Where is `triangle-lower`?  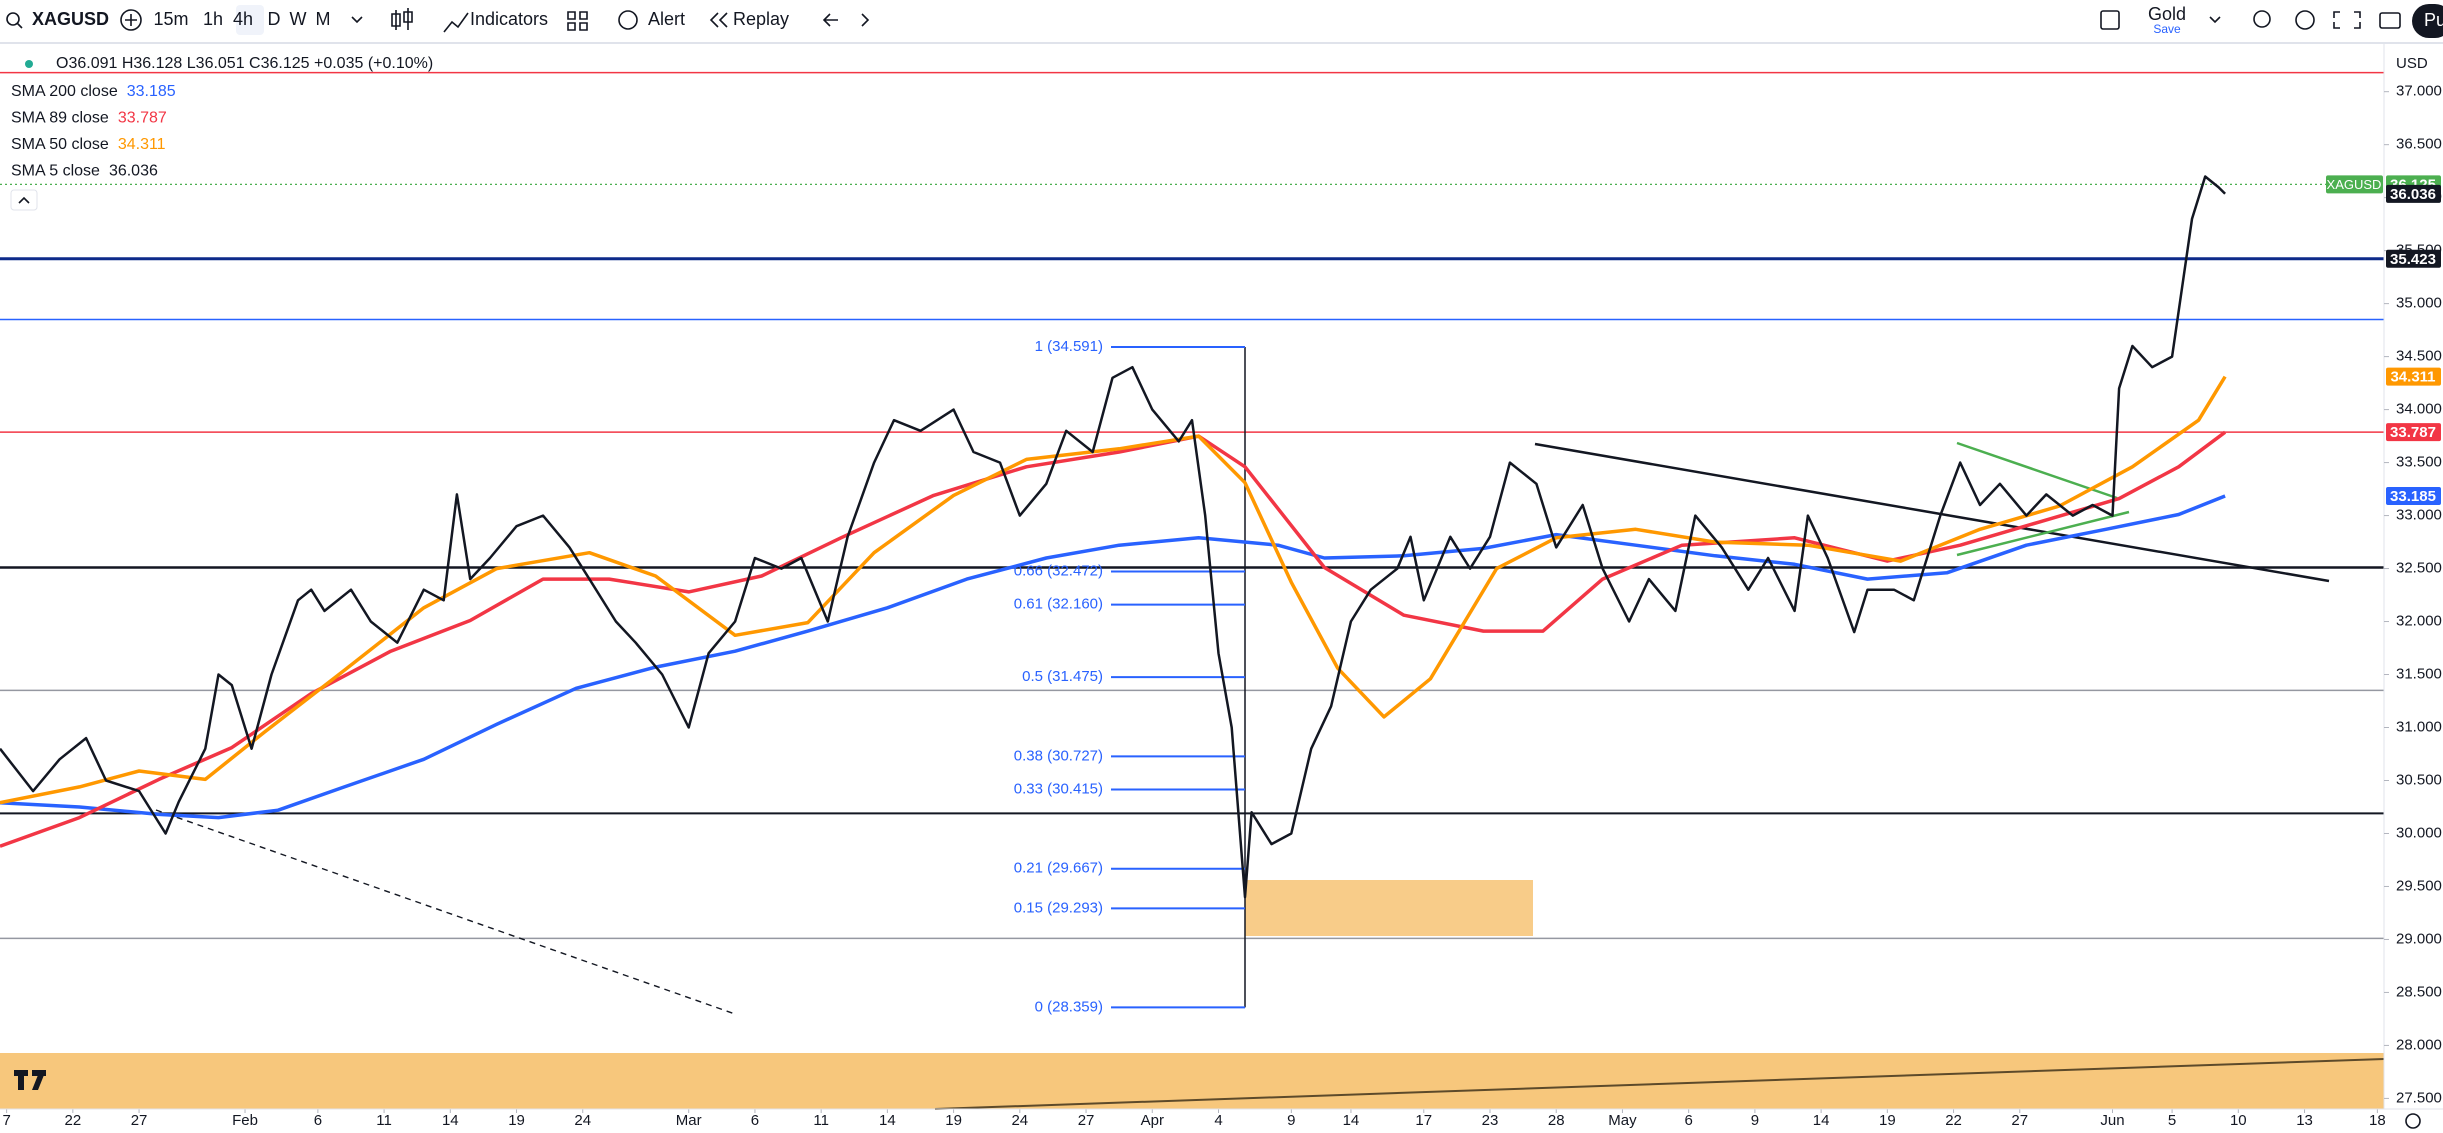 triangle-lower is located at coordinates (2043, 533).